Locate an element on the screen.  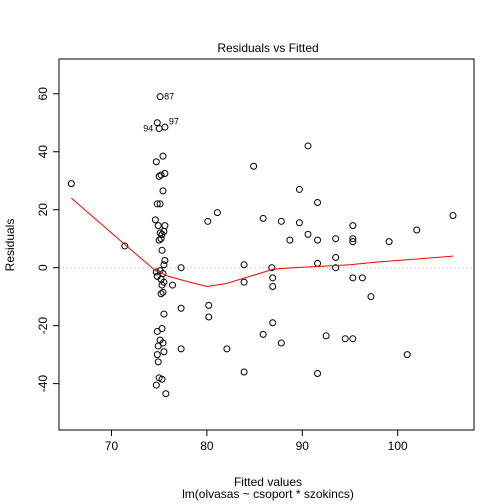
x-tick-label: 80 is located at coordinates (207, 446).